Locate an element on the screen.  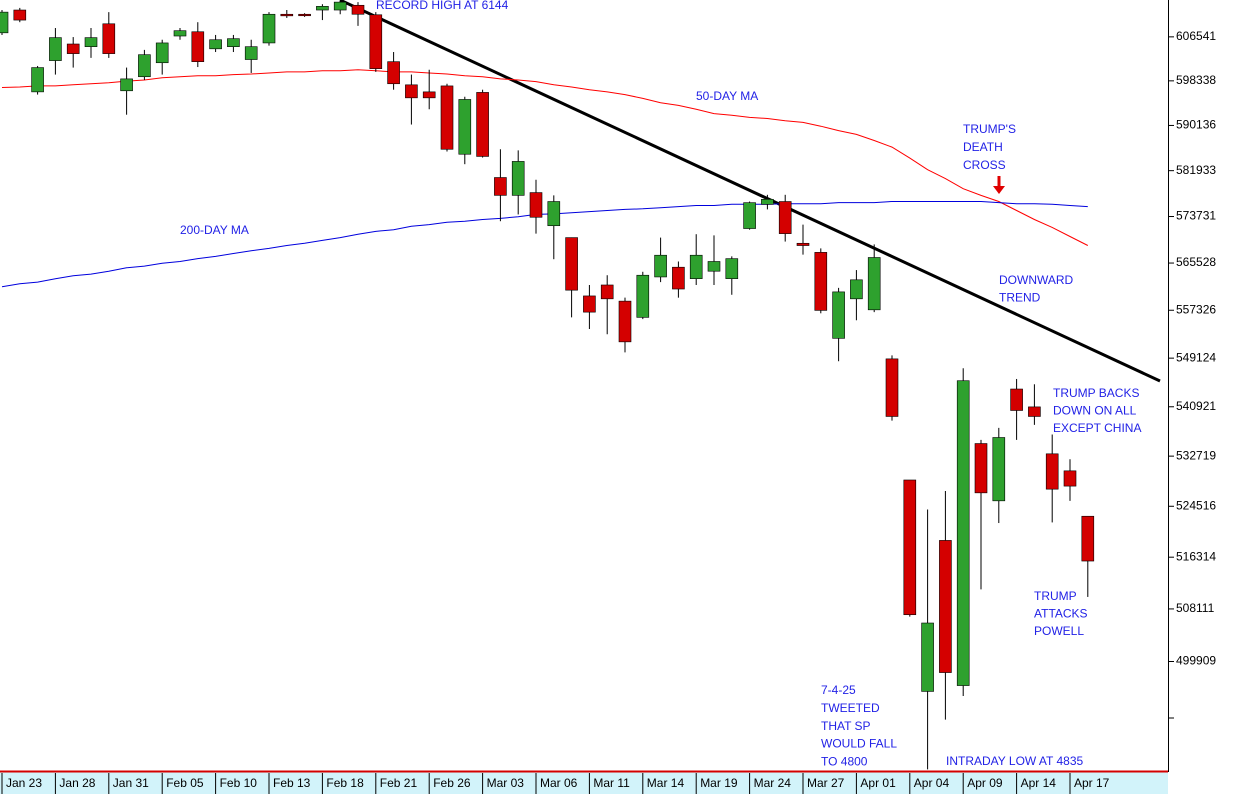
annotation: POWELL is located at coordinates (1059, 631).